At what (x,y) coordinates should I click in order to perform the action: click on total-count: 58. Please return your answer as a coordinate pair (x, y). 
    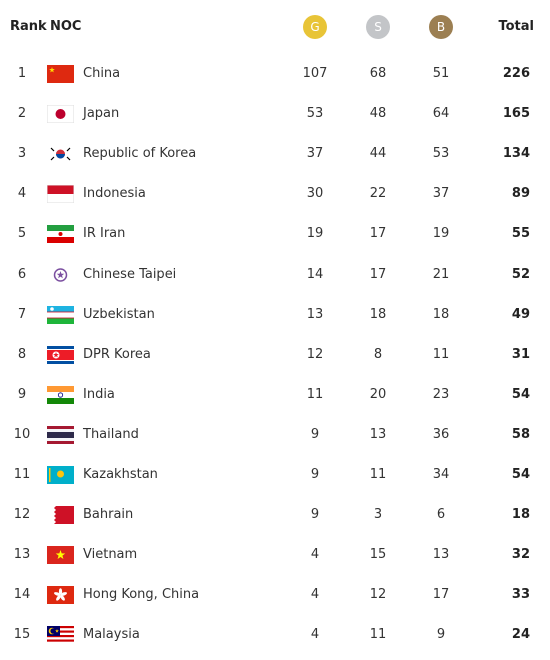
    Looking at the image, I should click on (520, 434).